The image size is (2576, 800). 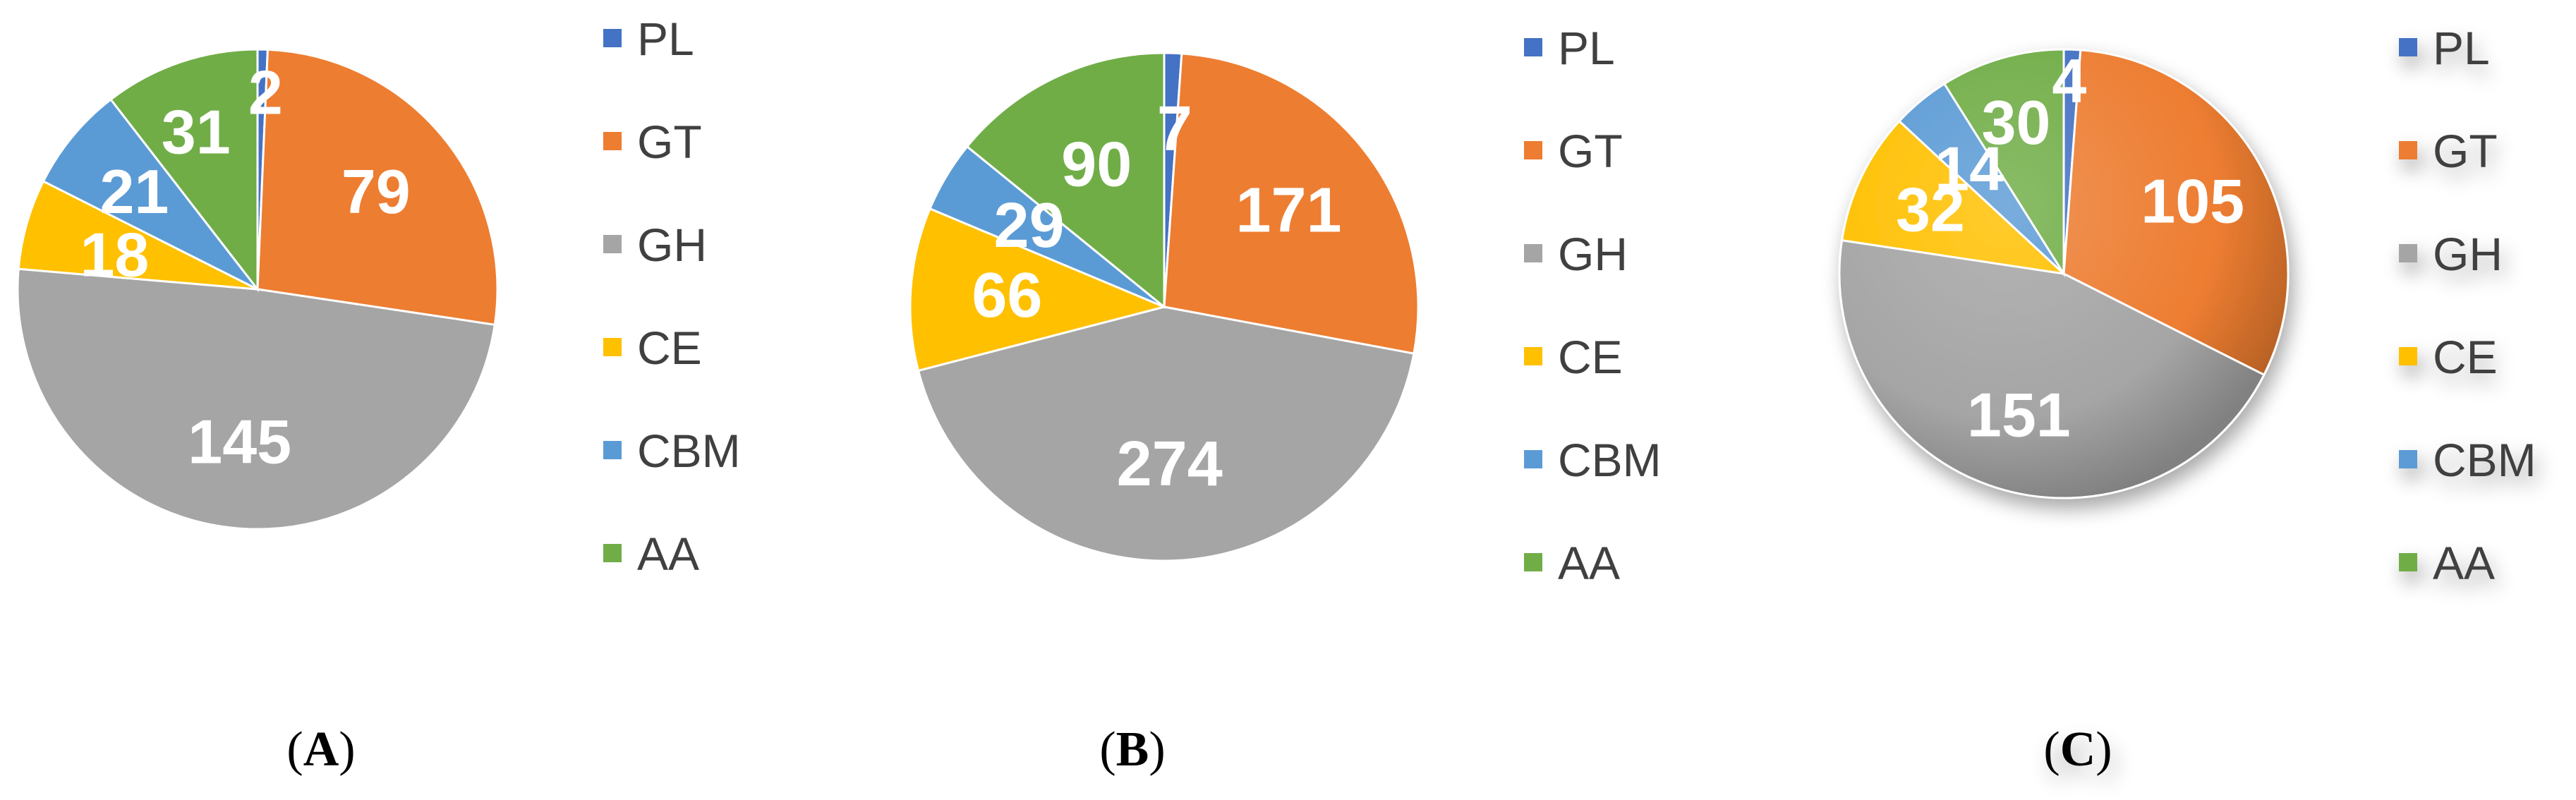 I want to click on panel-label: (B), so click(x=1132, y=749).